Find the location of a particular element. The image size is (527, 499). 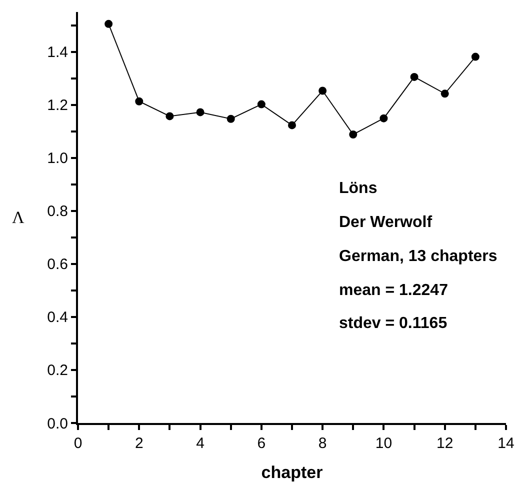

annotation: mean = 1.2247 is located at coordinates (393, 290).